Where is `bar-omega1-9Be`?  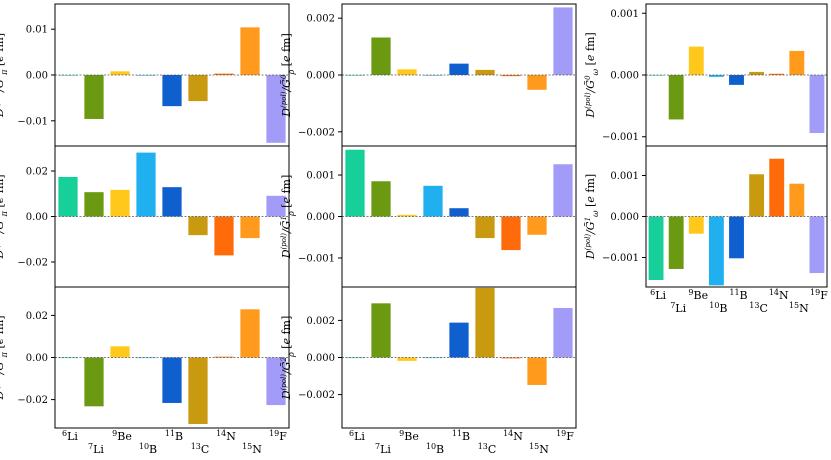 bar-omega1-9Be is located at coordinates (696, 225).